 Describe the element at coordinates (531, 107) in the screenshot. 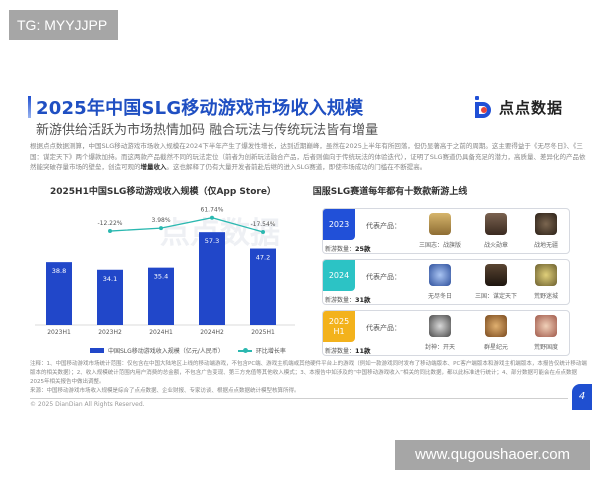

I see `brand-name: 点点数据` at that location.